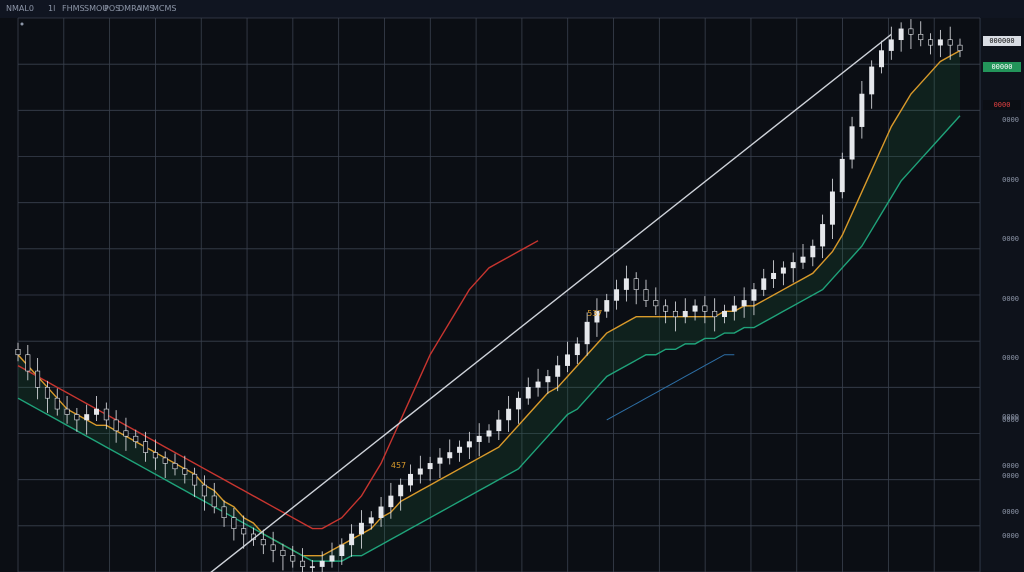 Image resolution: width=1024 pixels, height=572 pixels. Describe the element at coordinates (22, 24) in the screenshot. I see `crosshair-dot` at that location.